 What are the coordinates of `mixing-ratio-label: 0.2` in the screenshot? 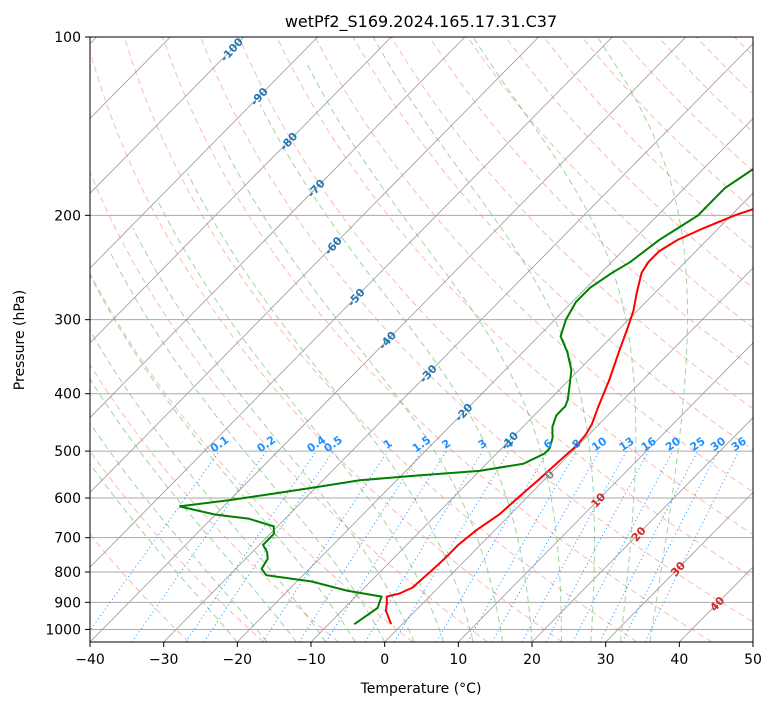 It's located at (266, 444).